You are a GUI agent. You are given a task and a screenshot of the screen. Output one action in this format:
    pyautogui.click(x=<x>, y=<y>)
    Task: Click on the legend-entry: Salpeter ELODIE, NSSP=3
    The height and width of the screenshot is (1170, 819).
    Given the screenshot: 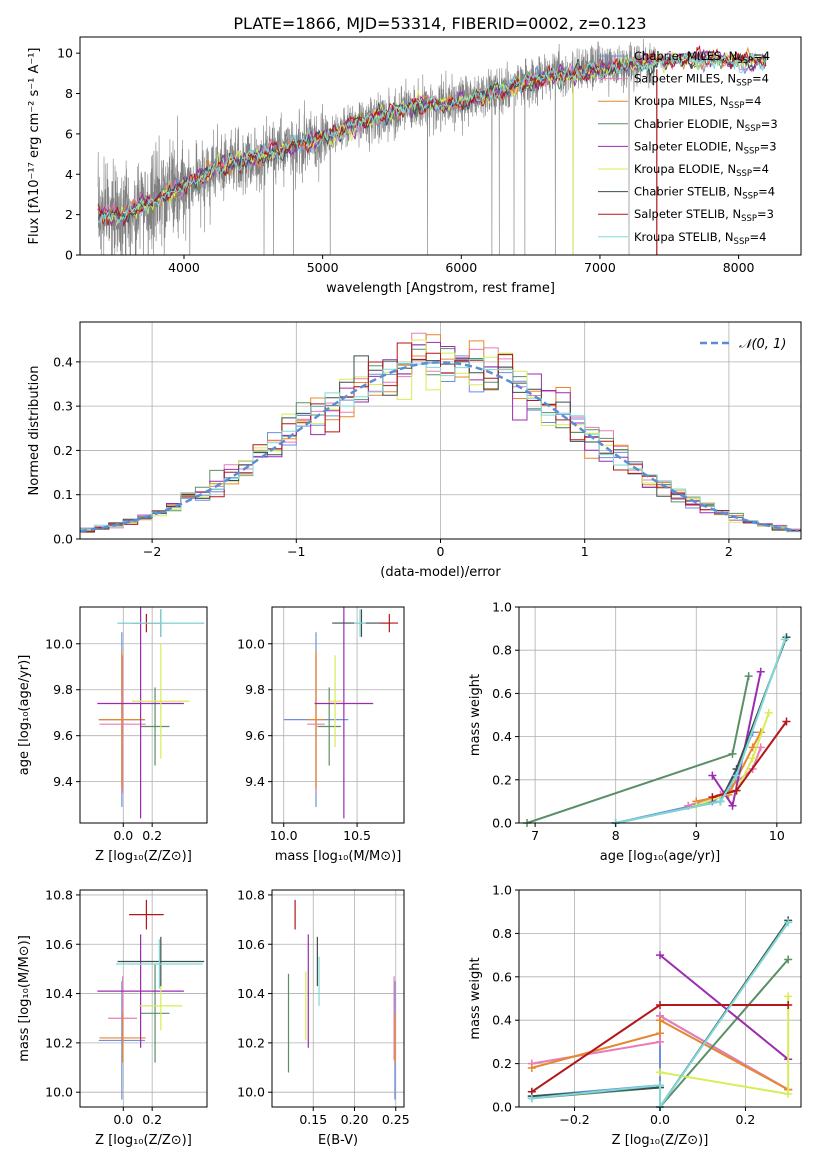 What is the action you would take?
    pyautogui.click(x=705, y=147)
    